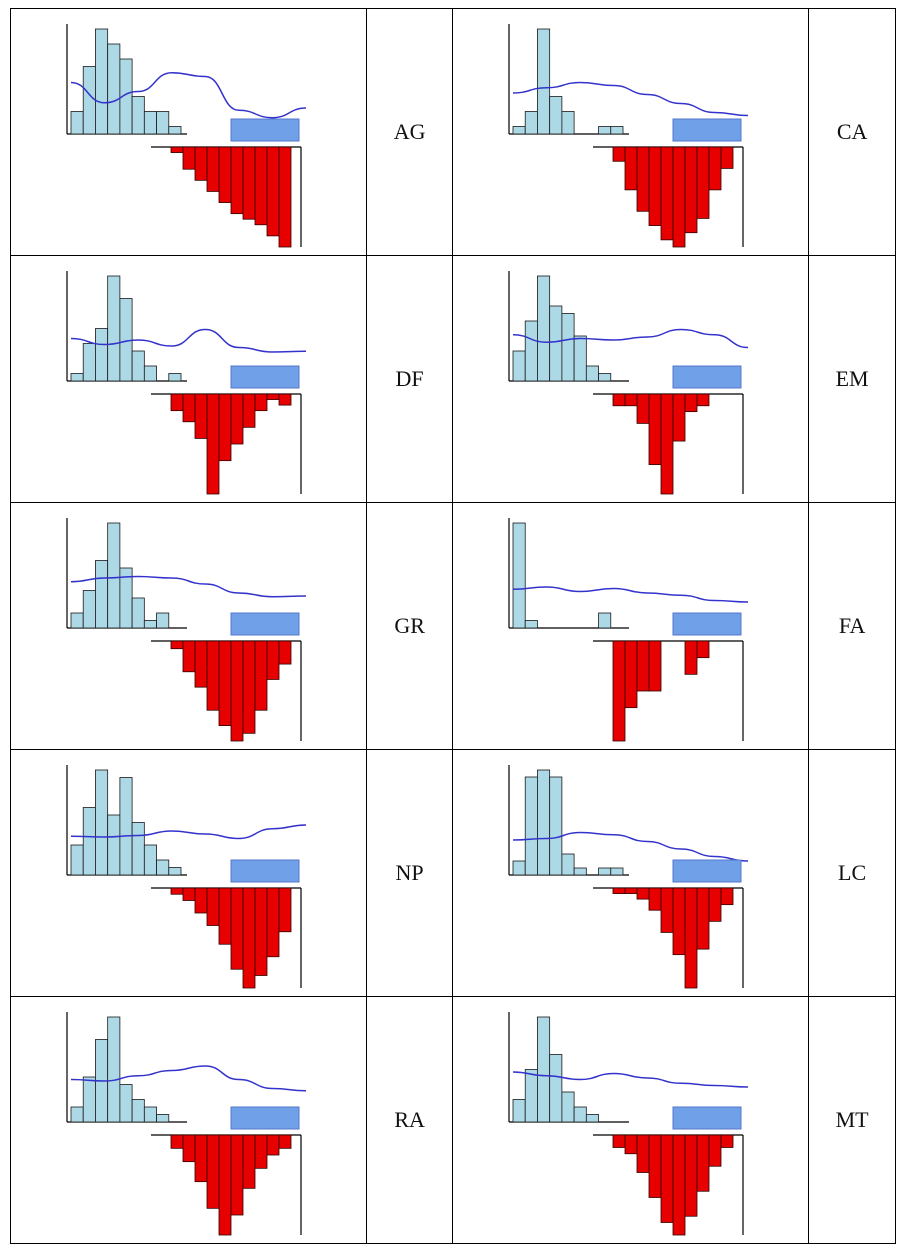 This screenshot has width=897, height=1244. What do you see at coordinates (852, 1120) in the screenshot?
I see `cell-label: MT` at bounding box center [852, 1120].